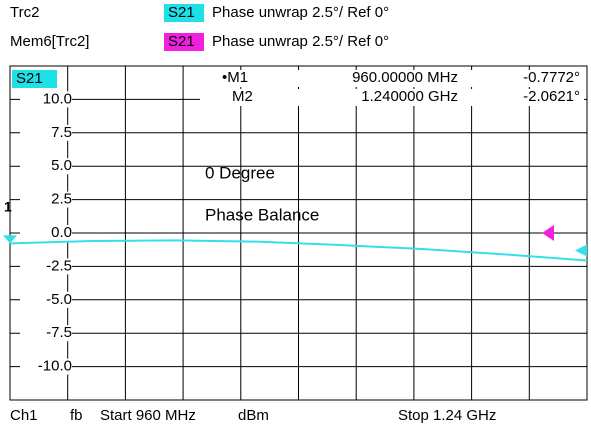 The width and height of the screenshot is (591, 432). I want to click on marker-flag: 1, so click(8, 207).